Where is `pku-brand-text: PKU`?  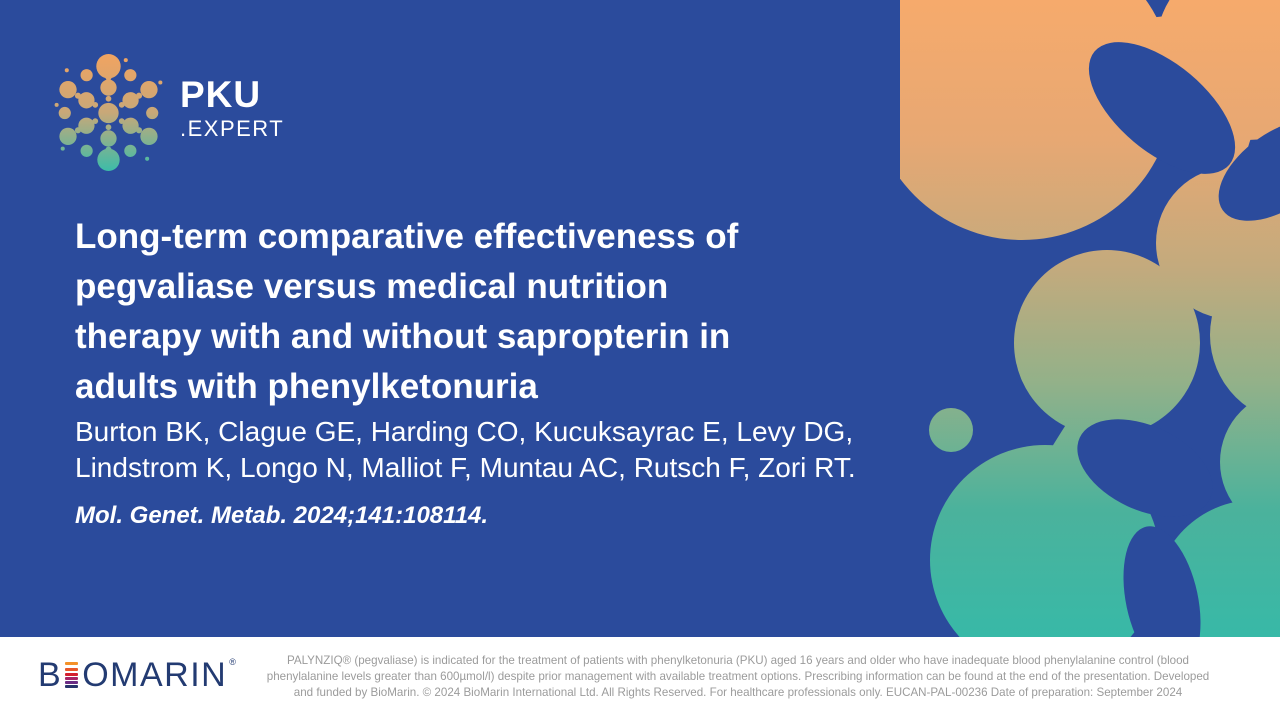 pku-brand-text: PKU is located at coordinates (221, 94).